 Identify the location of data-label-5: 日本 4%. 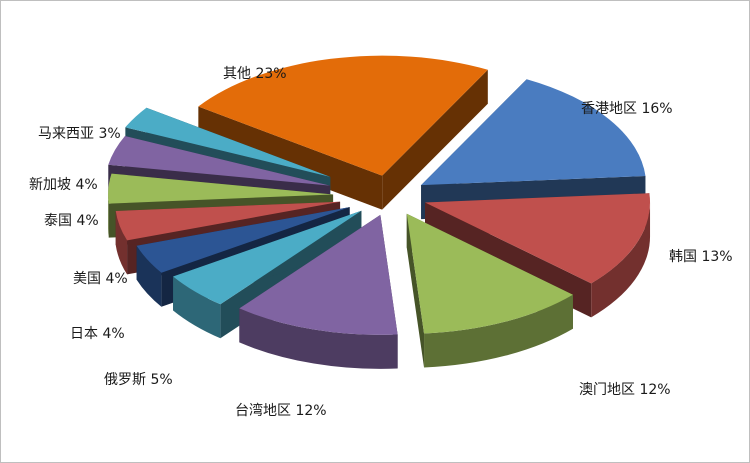
(97, 334).